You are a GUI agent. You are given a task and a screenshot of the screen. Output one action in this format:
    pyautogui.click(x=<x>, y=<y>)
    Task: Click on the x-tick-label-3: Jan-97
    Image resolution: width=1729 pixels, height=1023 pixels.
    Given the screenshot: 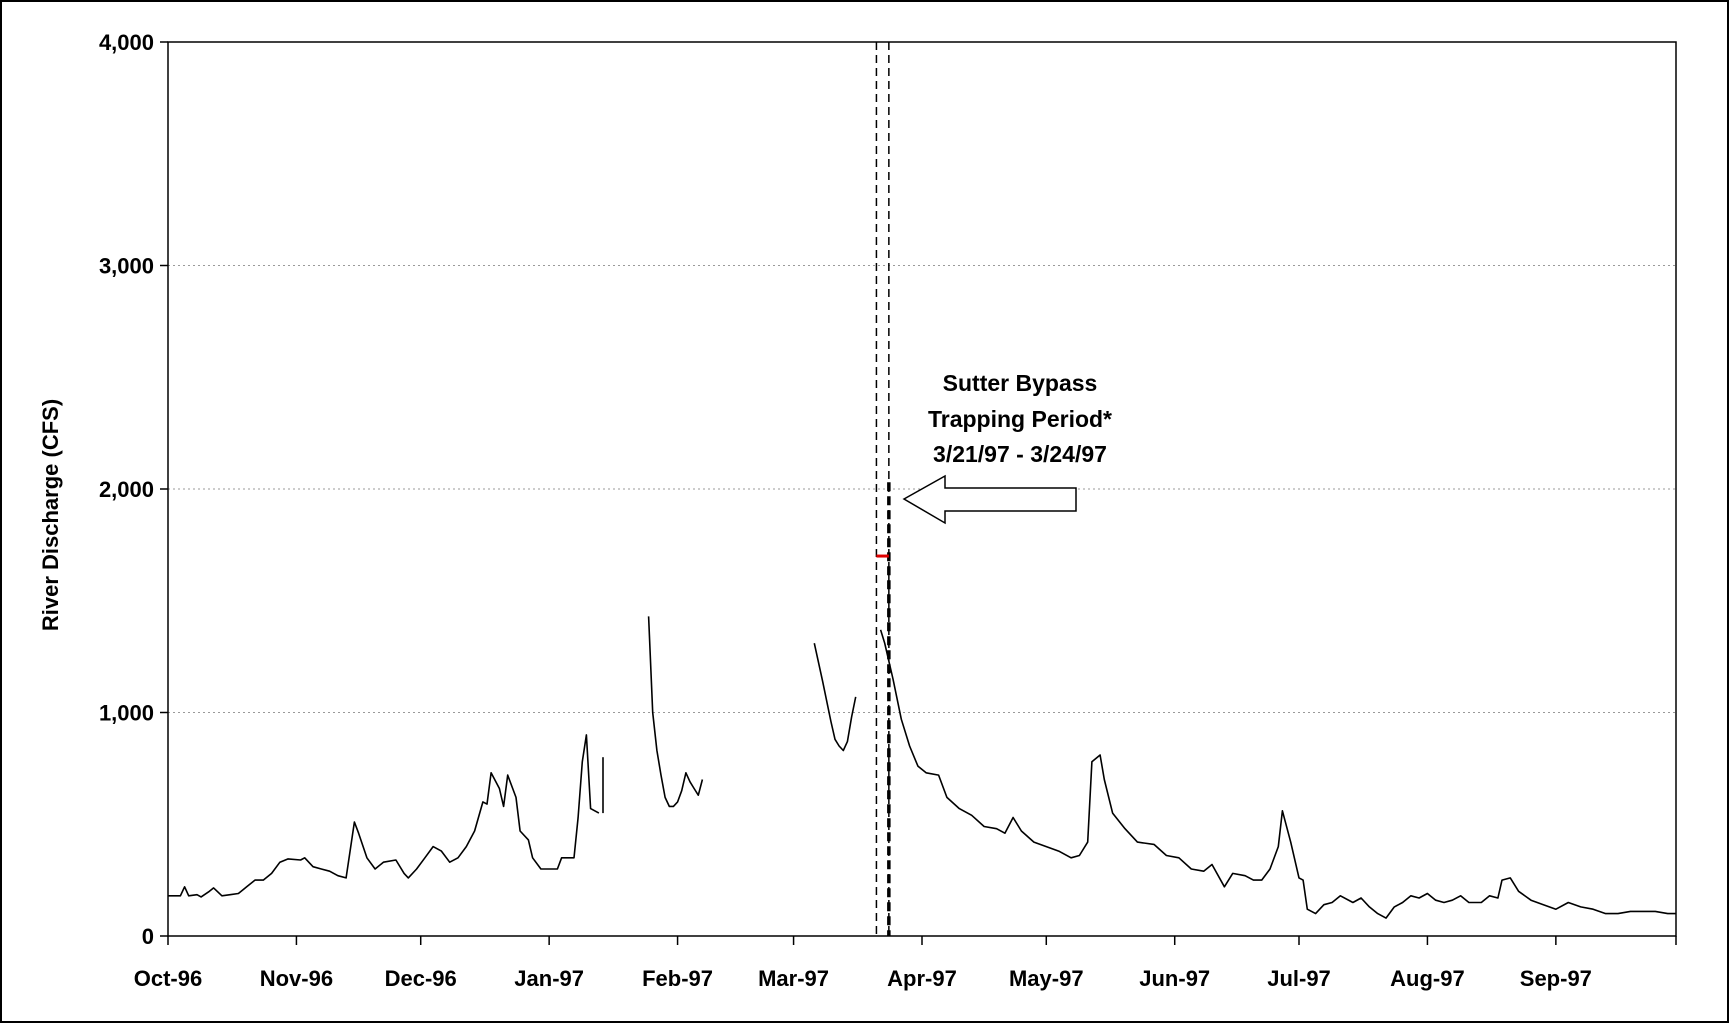 What is the action you would take?
    pyautogui.click(x=549, y=978)
    